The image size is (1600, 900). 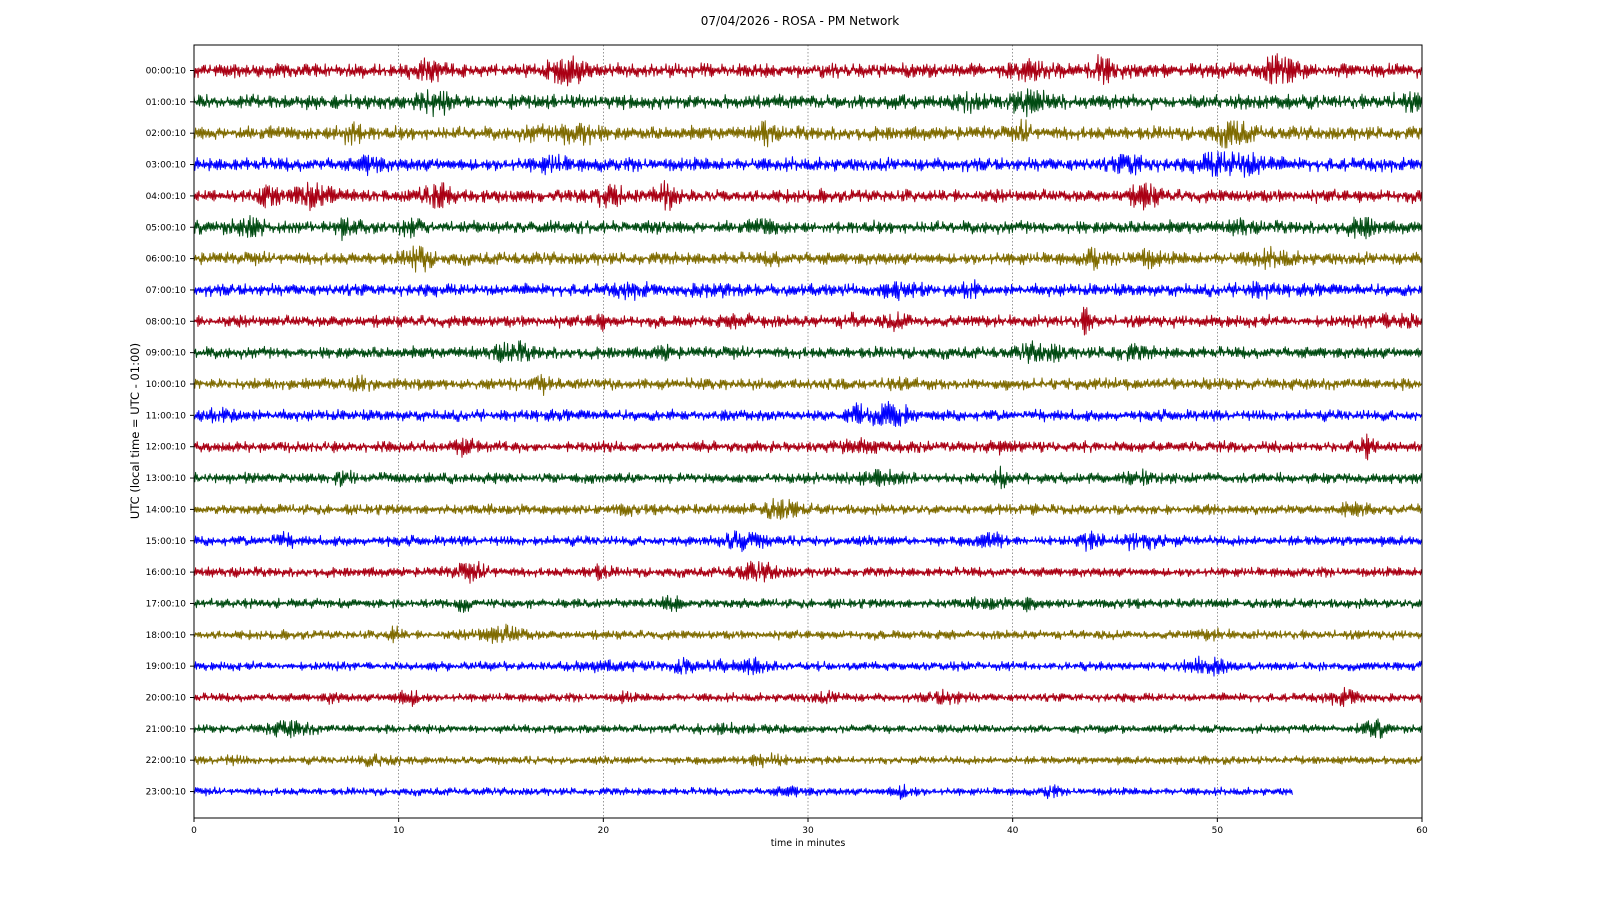 I want to click on y-tick-label: 04:00:10, so click(x=166, y=197).